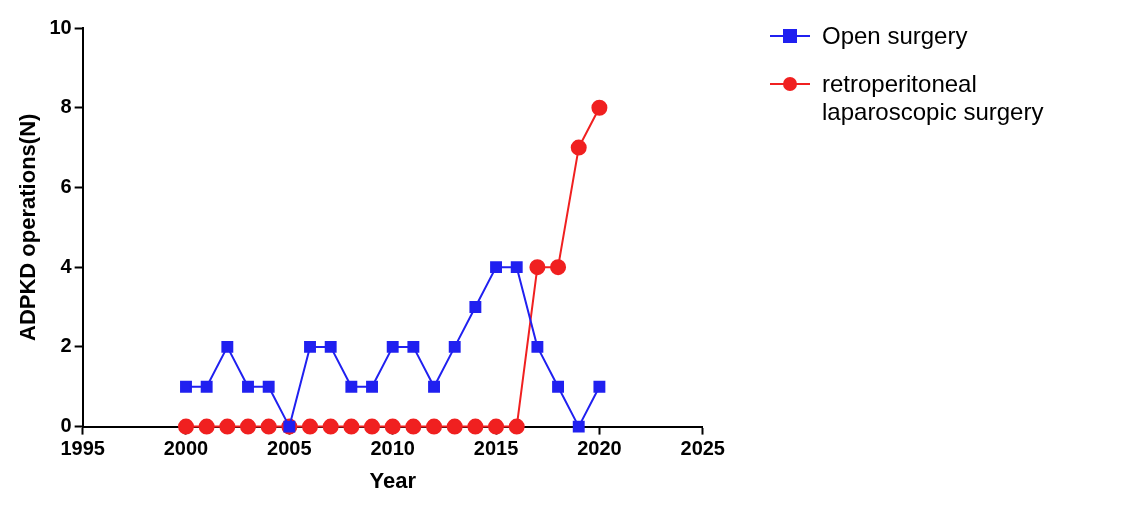  I want to click on y-axis-title: ADPKD operations(N), so click(28, 227).